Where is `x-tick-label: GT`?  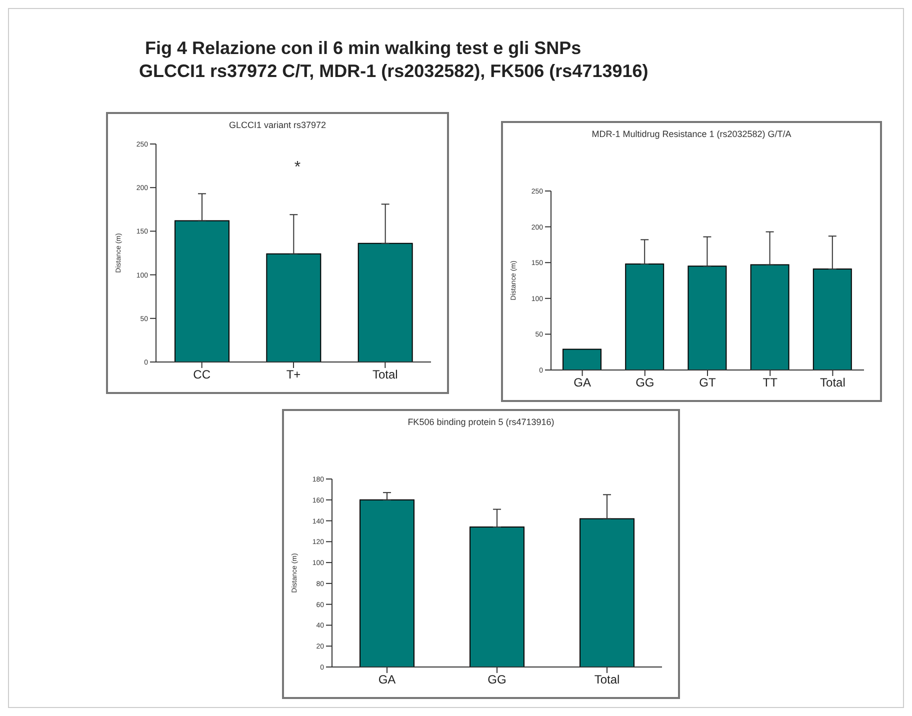
x-tick-label: GT is located at coordinates (707, 383).